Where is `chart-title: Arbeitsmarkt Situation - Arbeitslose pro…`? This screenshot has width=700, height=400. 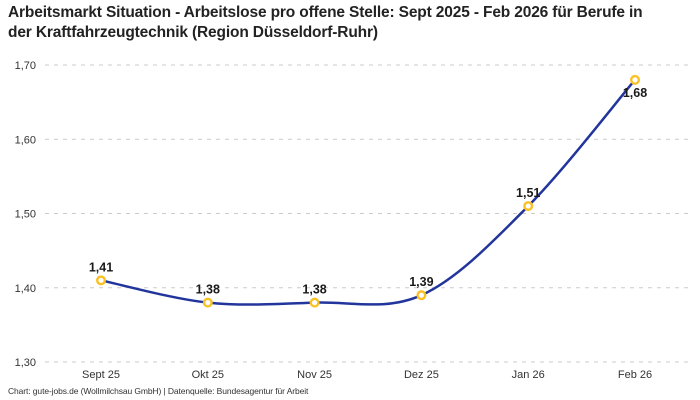 chart-title: Arbeitsmarkt Situation - Arbeitslose pro… is located at coordinates (325, 22).